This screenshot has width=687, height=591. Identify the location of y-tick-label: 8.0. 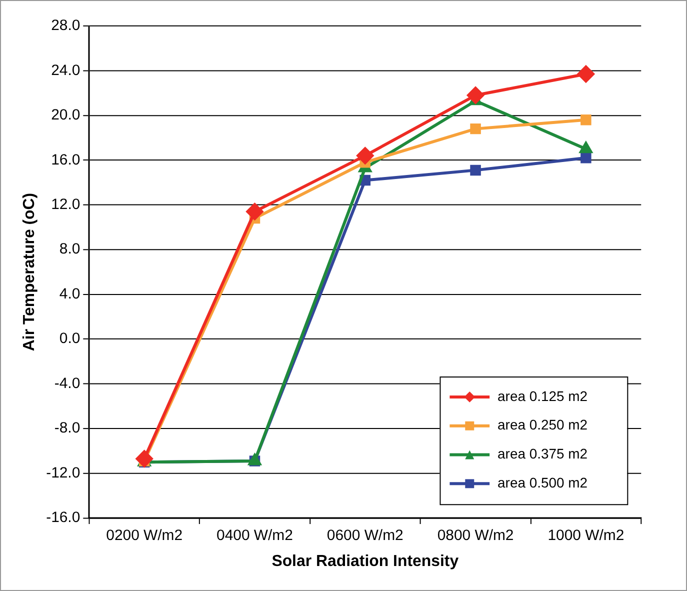
(69, 249).